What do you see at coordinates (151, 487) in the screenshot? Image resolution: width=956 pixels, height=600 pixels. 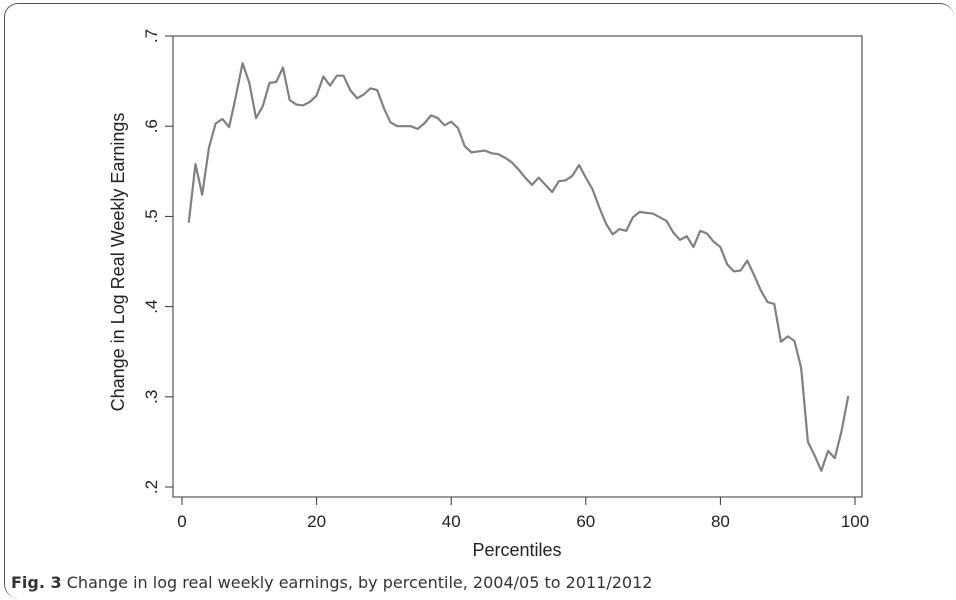 I see `y-tick-label: .2` at bounding box center [151, 487].